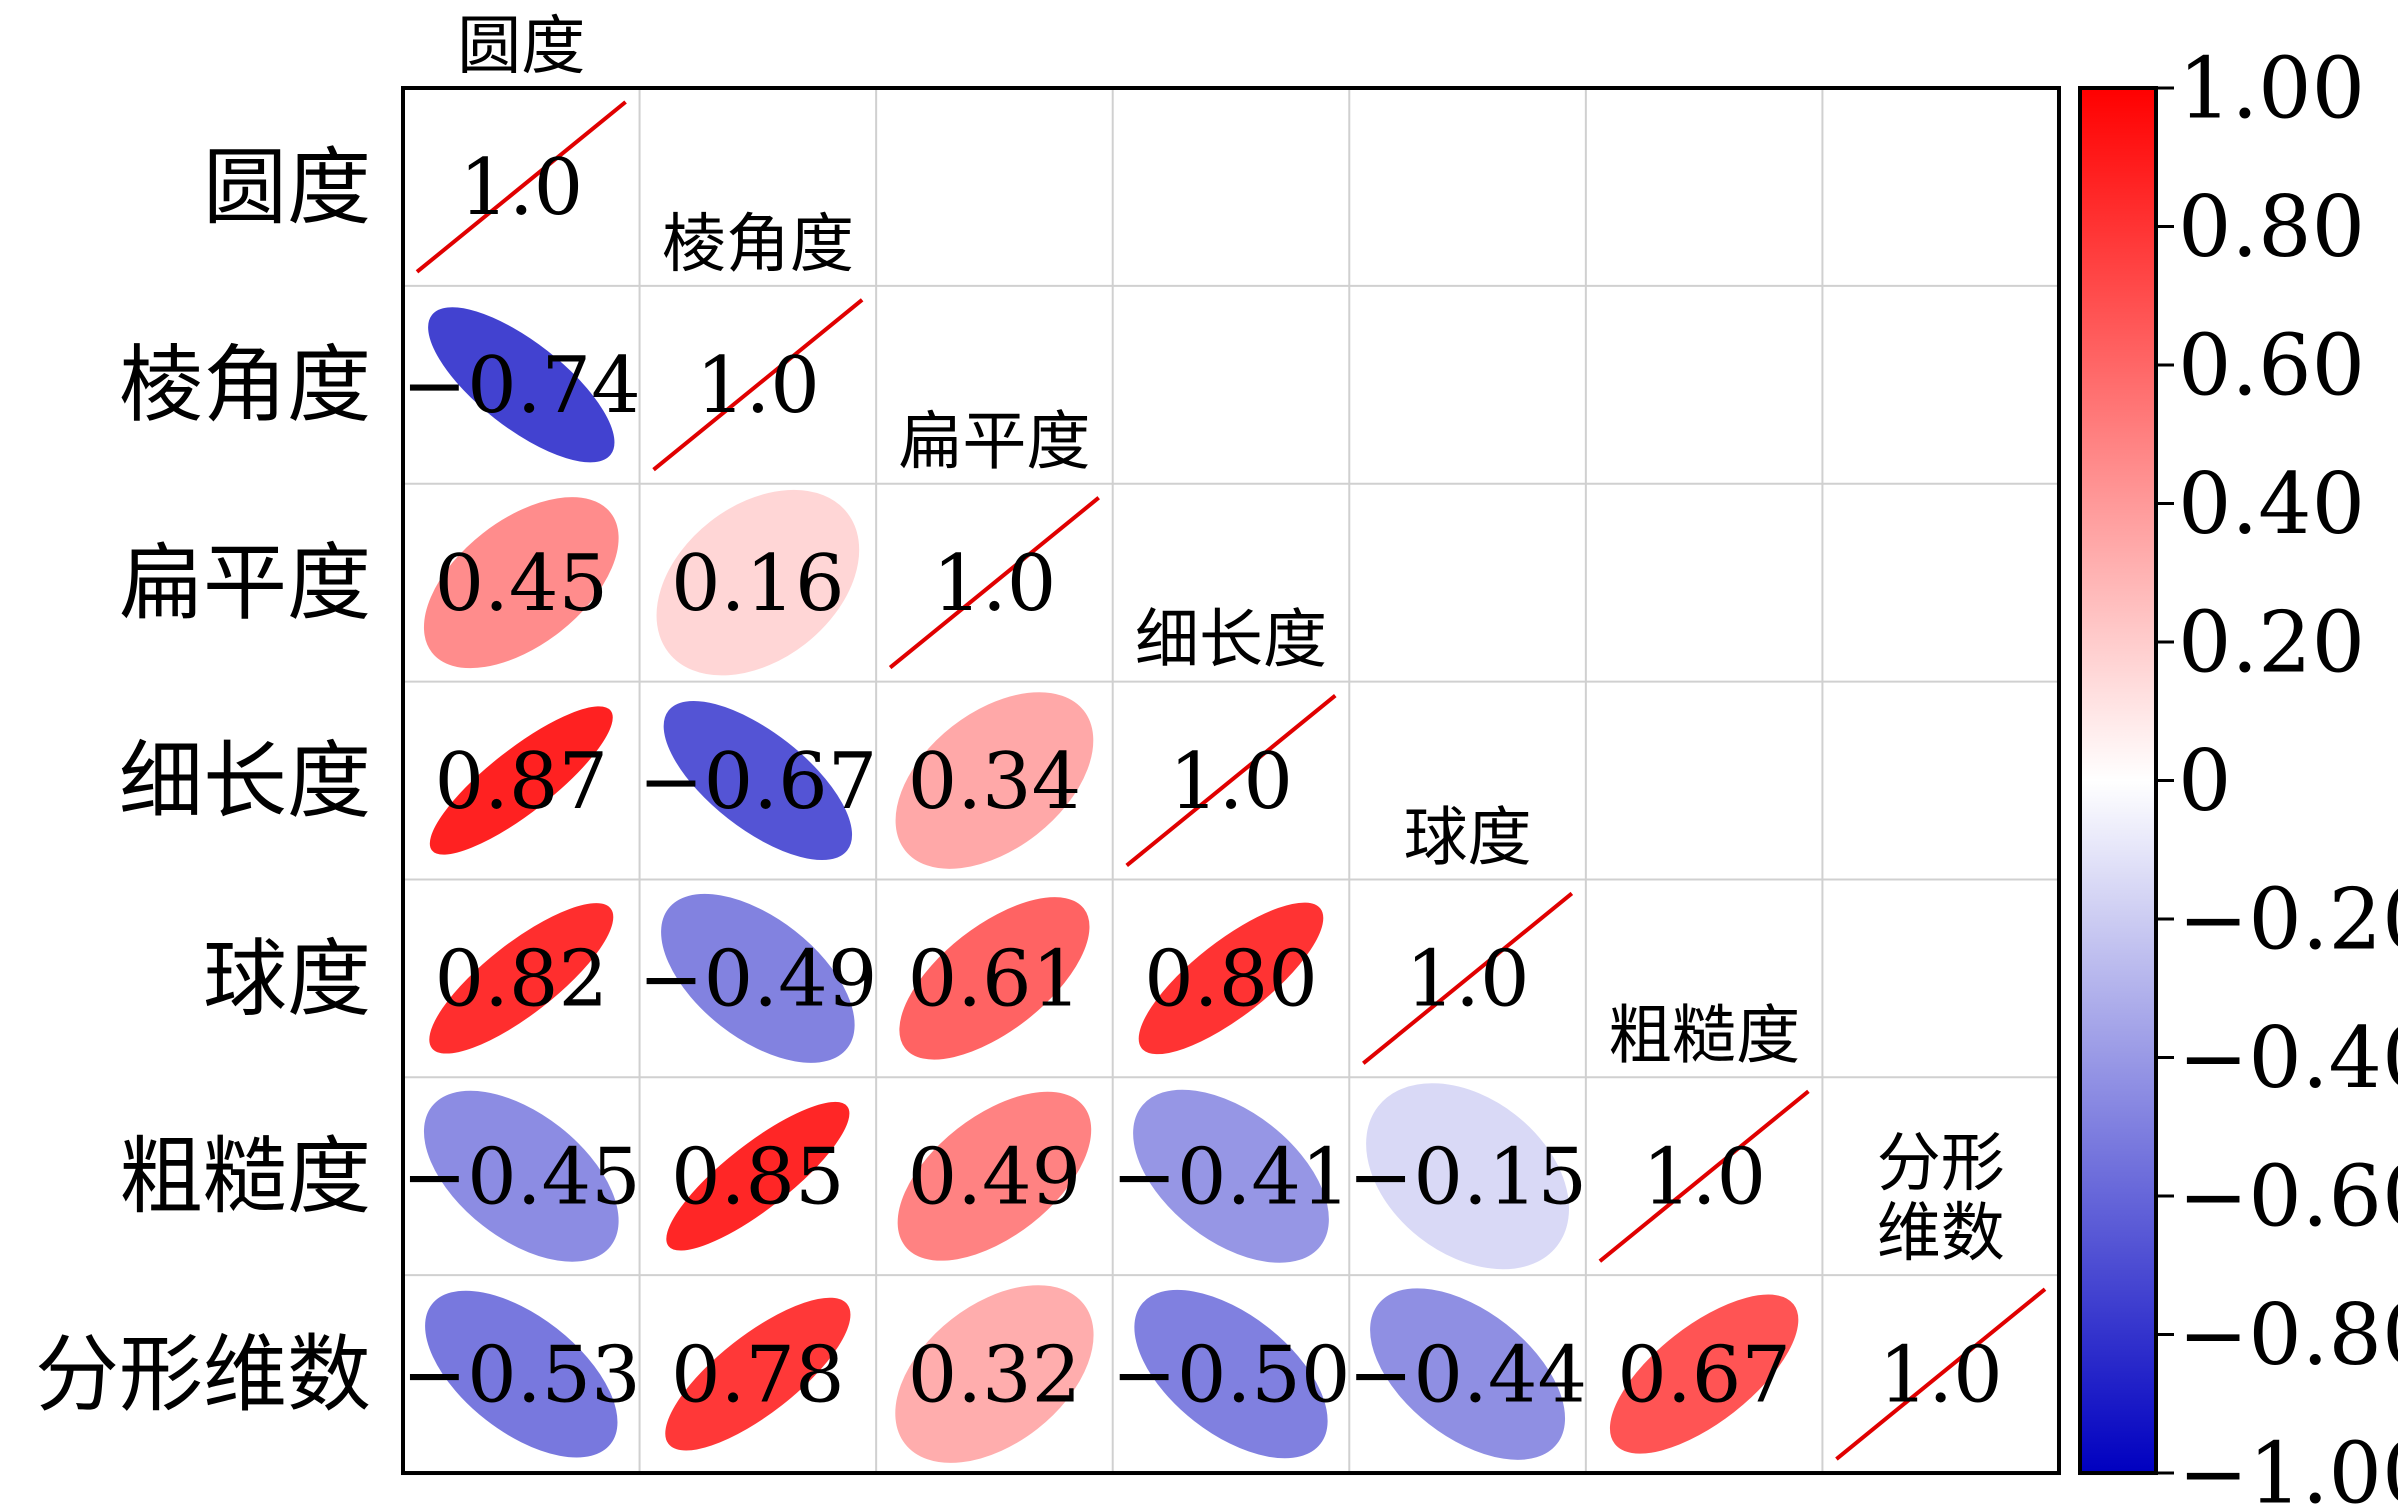 The image size is (2398, 1511). I want to click on row-label: 棱角度, so click(245, 385).